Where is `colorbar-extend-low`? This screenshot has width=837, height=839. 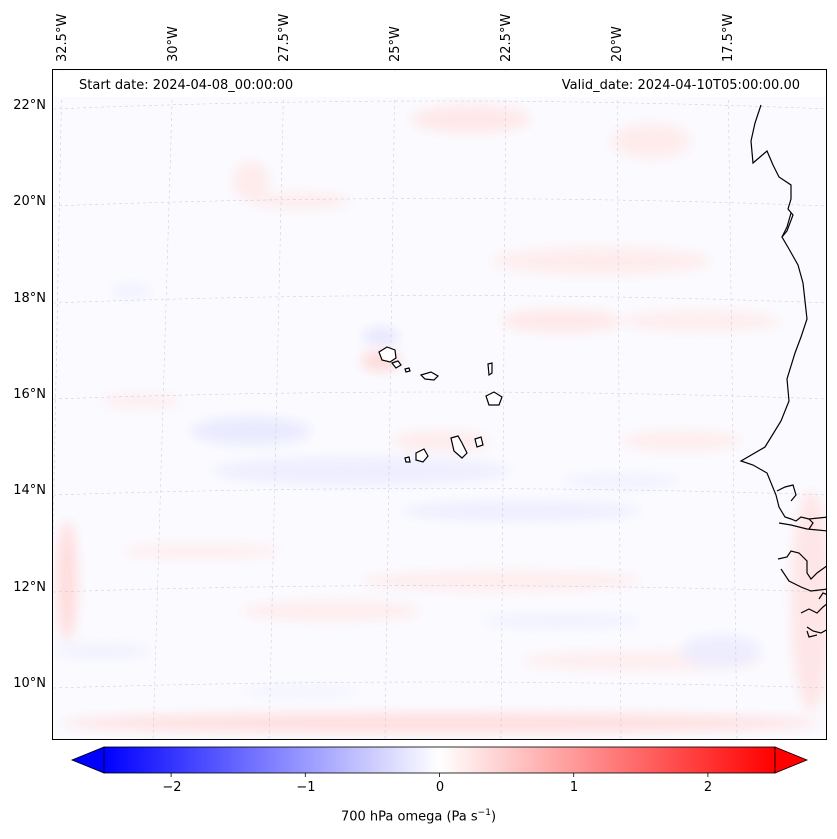 colorbar-extend-low is located at coordinates (87, 760).